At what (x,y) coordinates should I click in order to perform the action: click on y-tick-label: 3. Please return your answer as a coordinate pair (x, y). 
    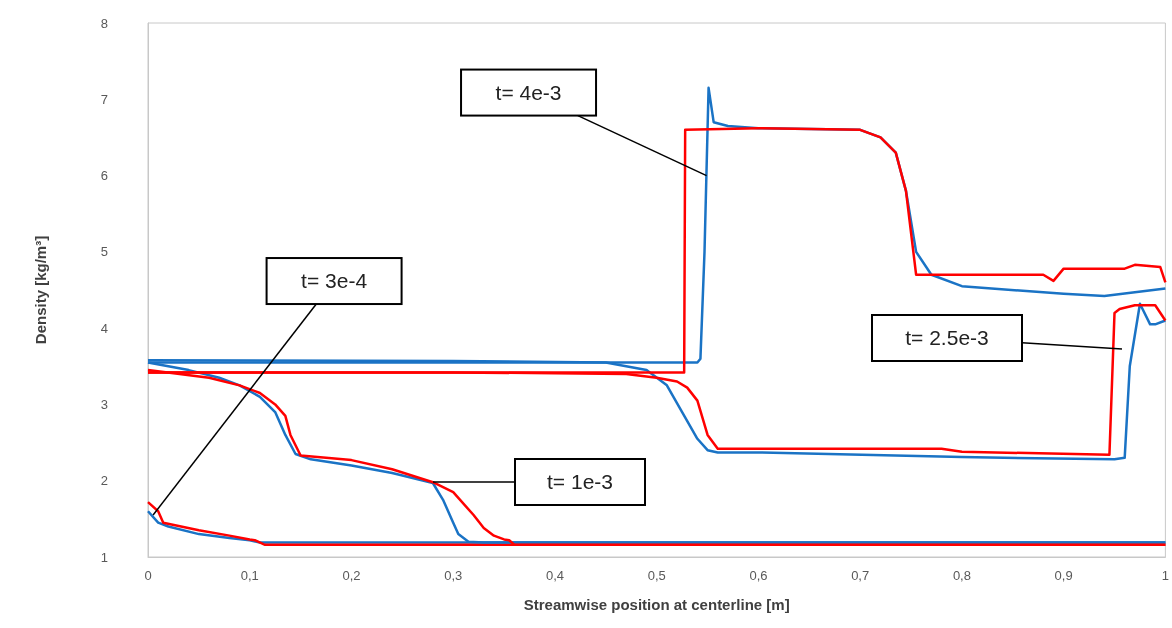
    Looking at the image, I should click on (104, 404).